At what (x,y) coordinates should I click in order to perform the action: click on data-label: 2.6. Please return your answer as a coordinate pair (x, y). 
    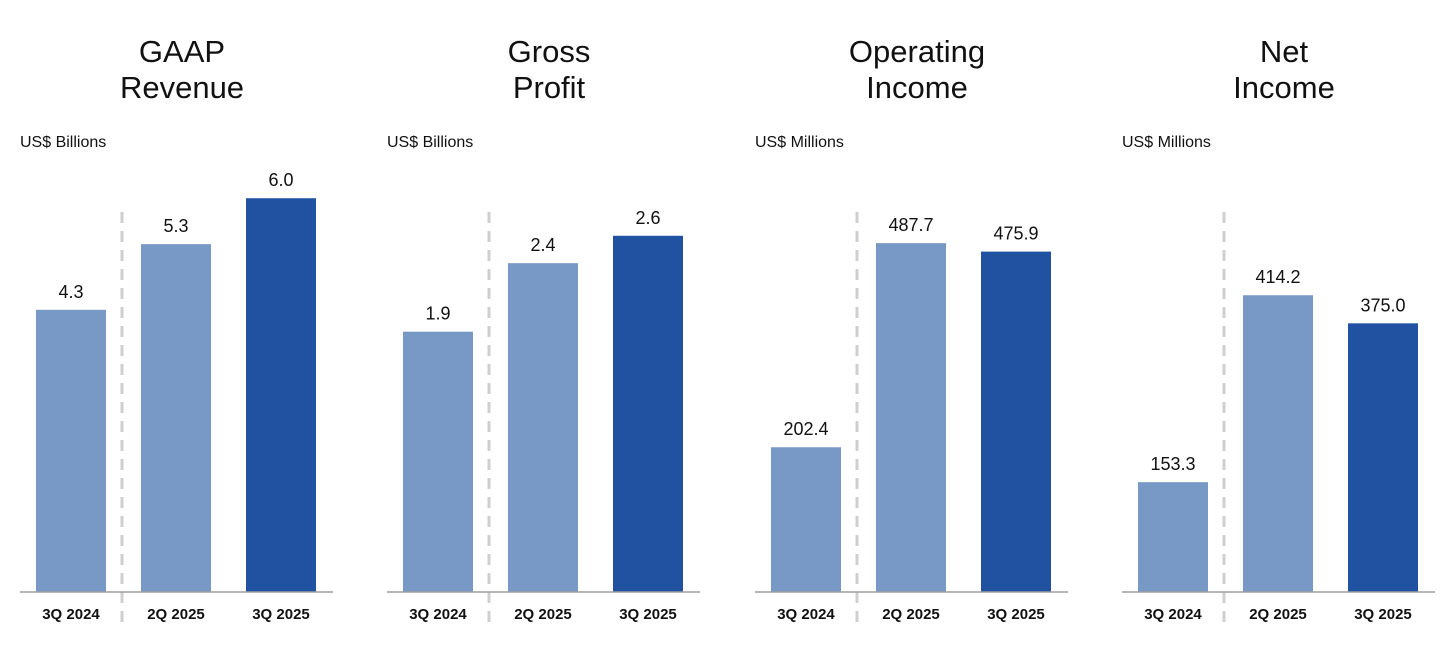
    Looking at the image, I should click on (647, 218).